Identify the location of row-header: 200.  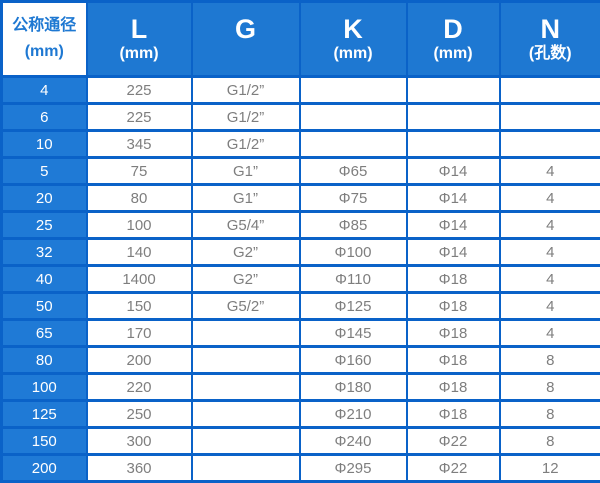
(44, 468).